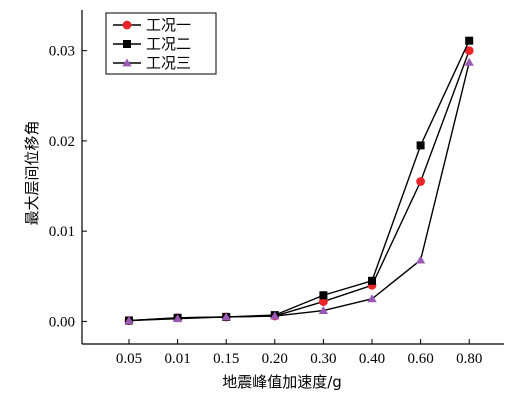 The image size is (524, 400). What do you see at coordinates (299, 353) in the screenshot?
I see `x-axis-ticks: 0.05 0.01 0.15 0.20 0.30 0.40 0.60 0.80` at bounding box center [299, 353].